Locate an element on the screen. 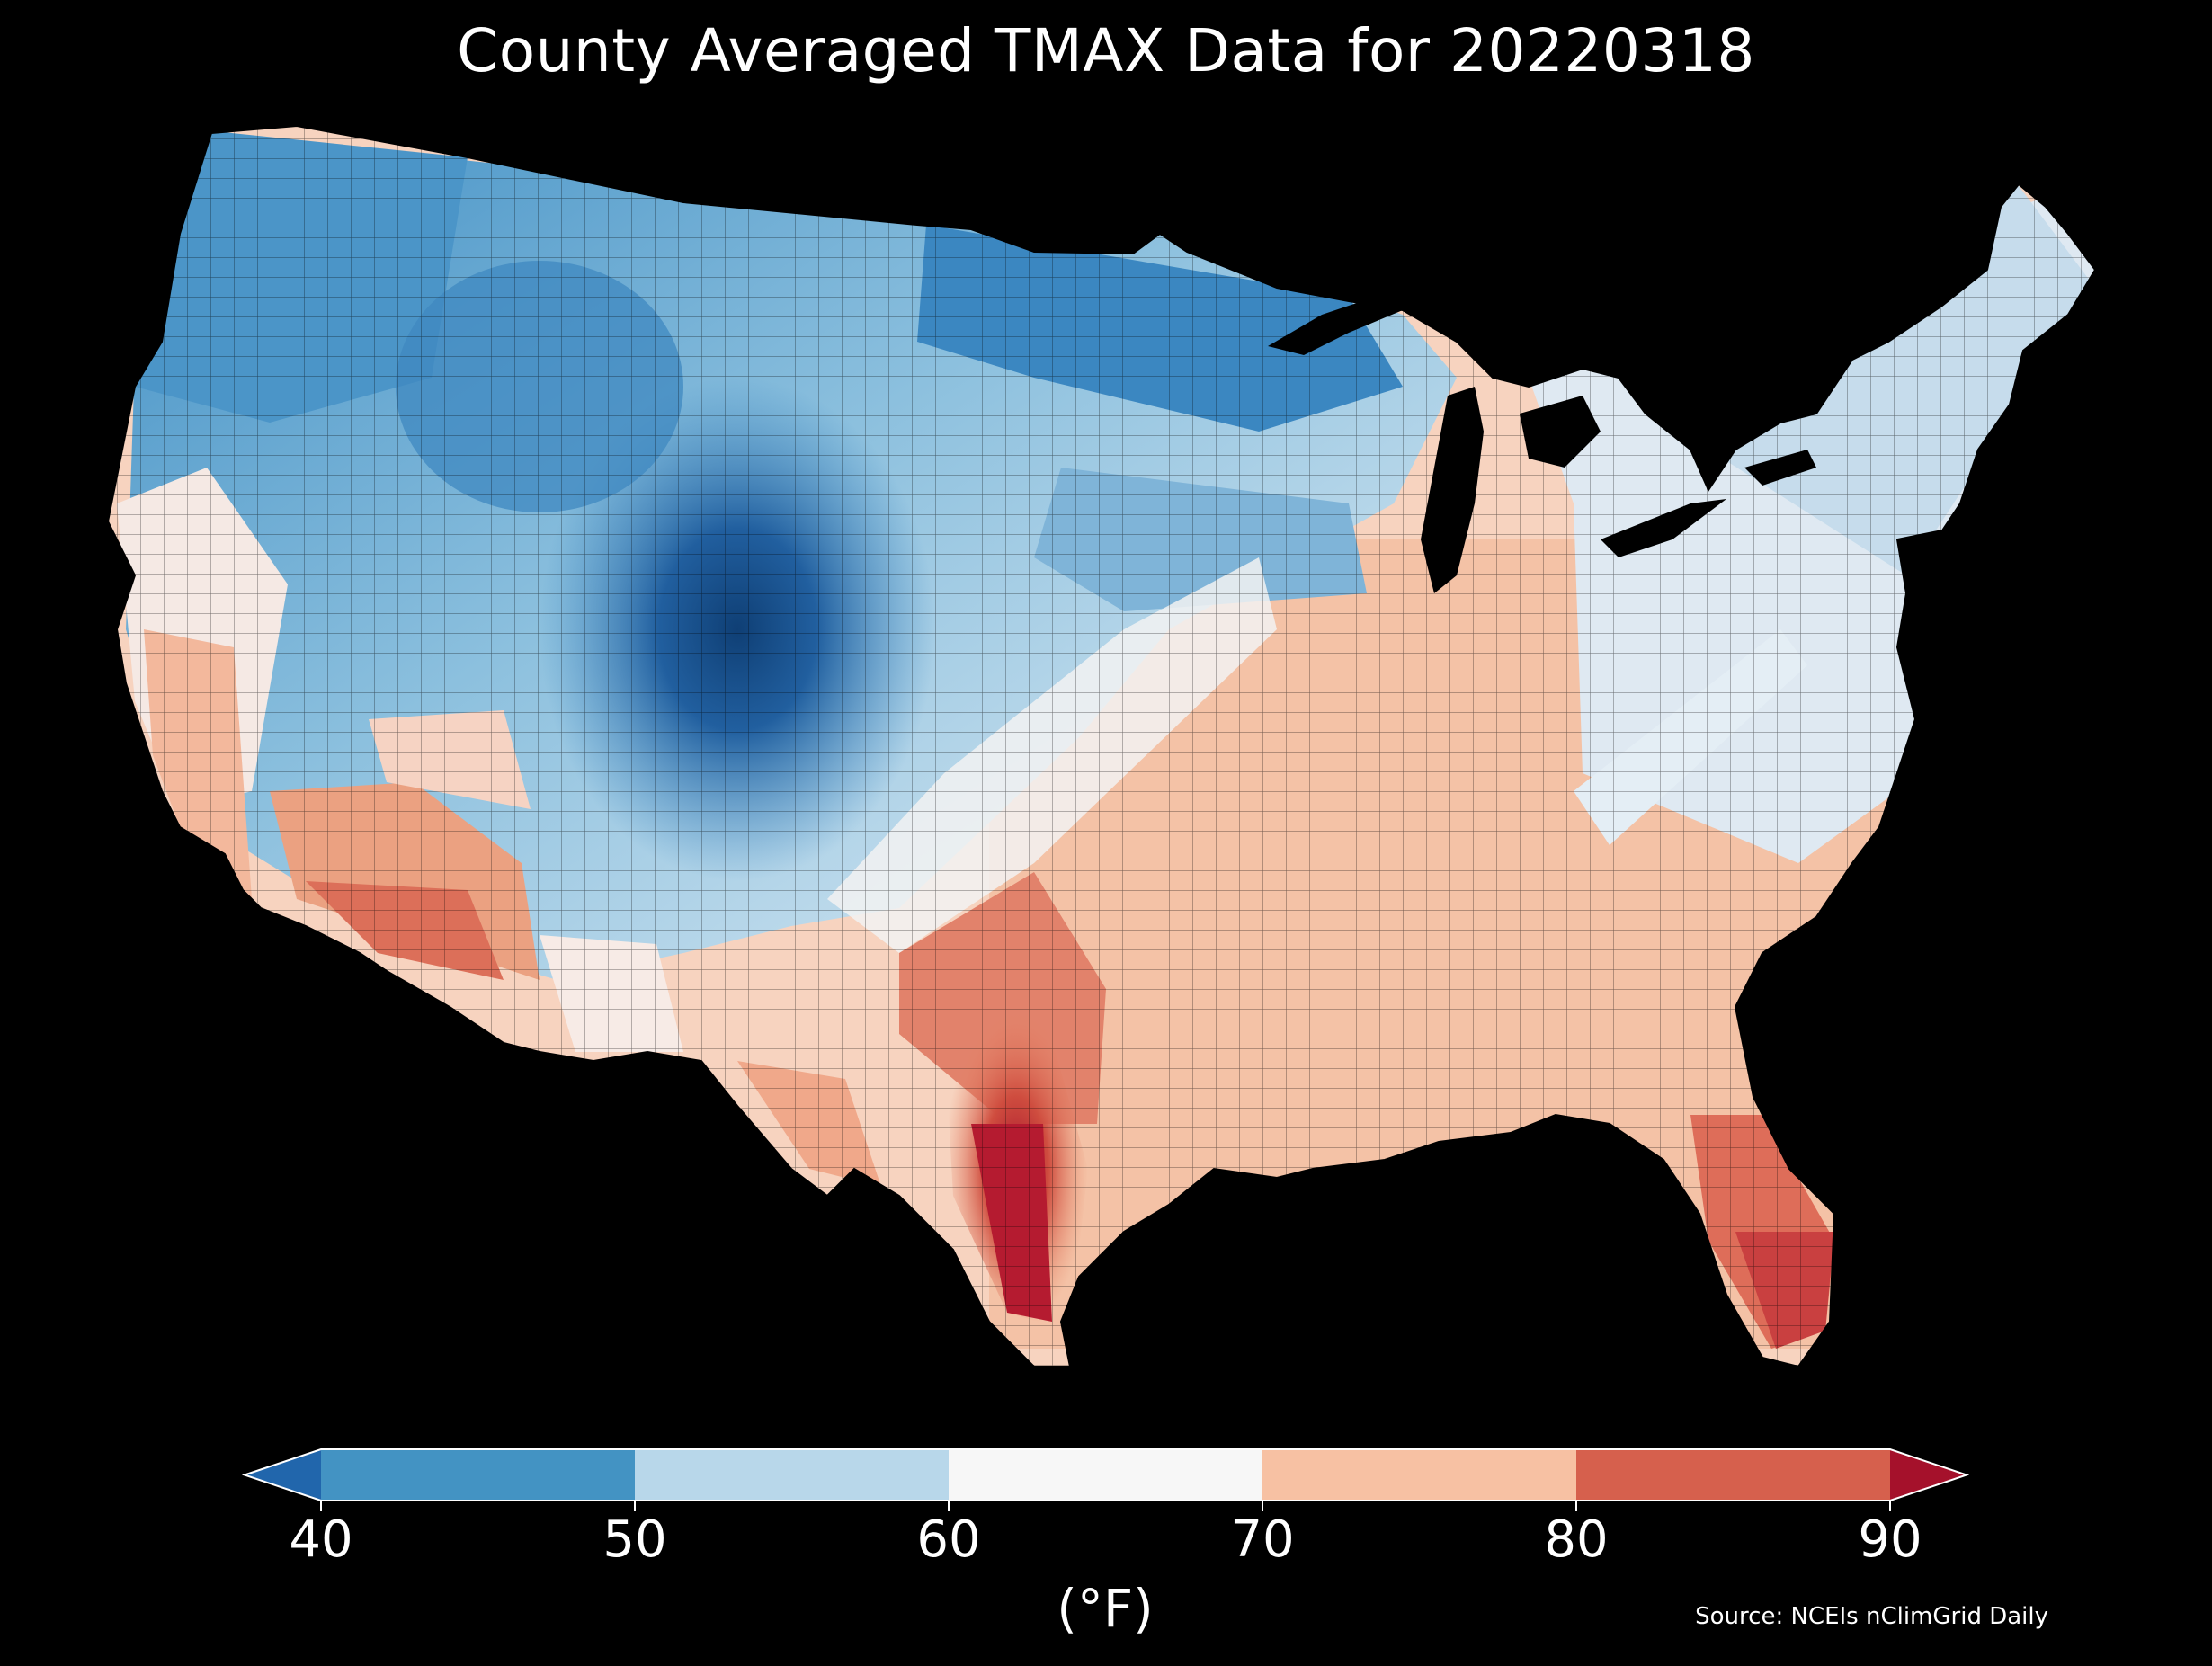  colorbar-unit-label: (°F) is located at coordinates (1105, 1609).